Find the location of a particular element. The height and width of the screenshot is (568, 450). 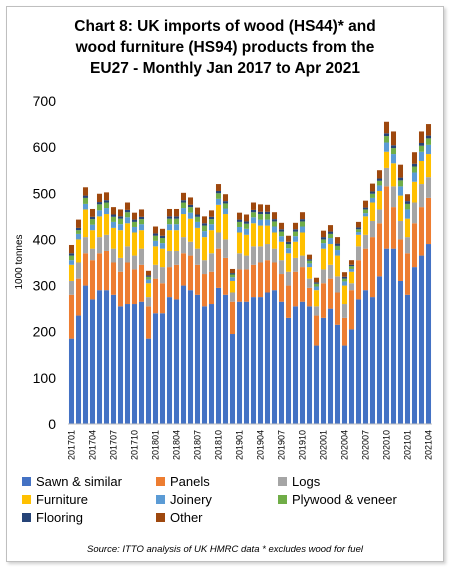

y-tick-label: 300 is located at coordinates (45, 286).